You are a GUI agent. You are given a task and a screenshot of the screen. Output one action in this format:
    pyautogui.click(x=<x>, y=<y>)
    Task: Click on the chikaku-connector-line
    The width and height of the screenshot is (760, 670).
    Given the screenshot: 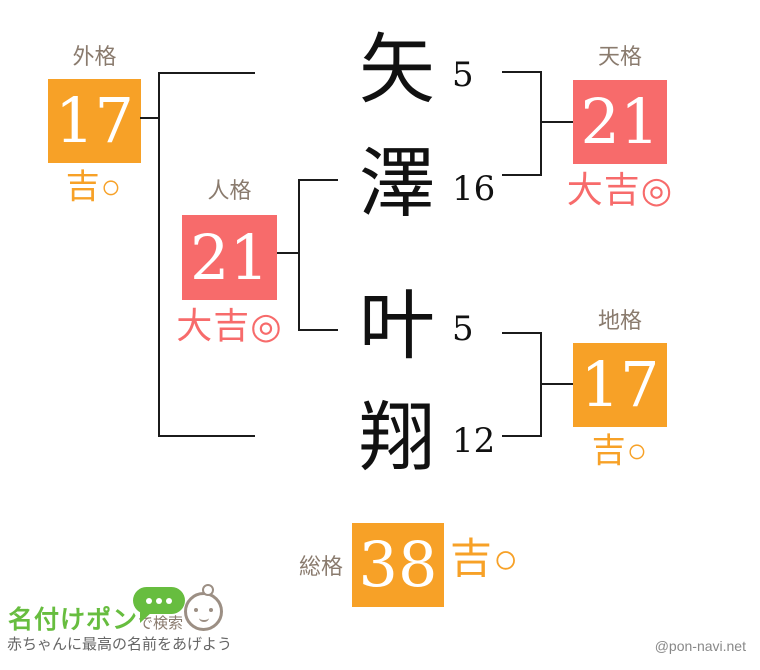 What is the action you would take?
    pyautogui.click(x=557, y=384)
    